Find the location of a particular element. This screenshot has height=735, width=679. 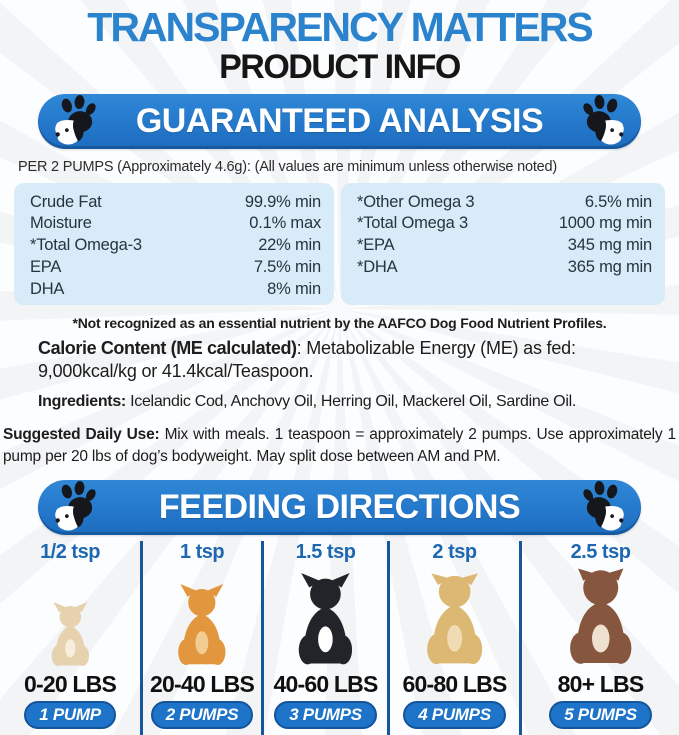

tsp-amount: 1 tsp is located at coordinates (202, 551).